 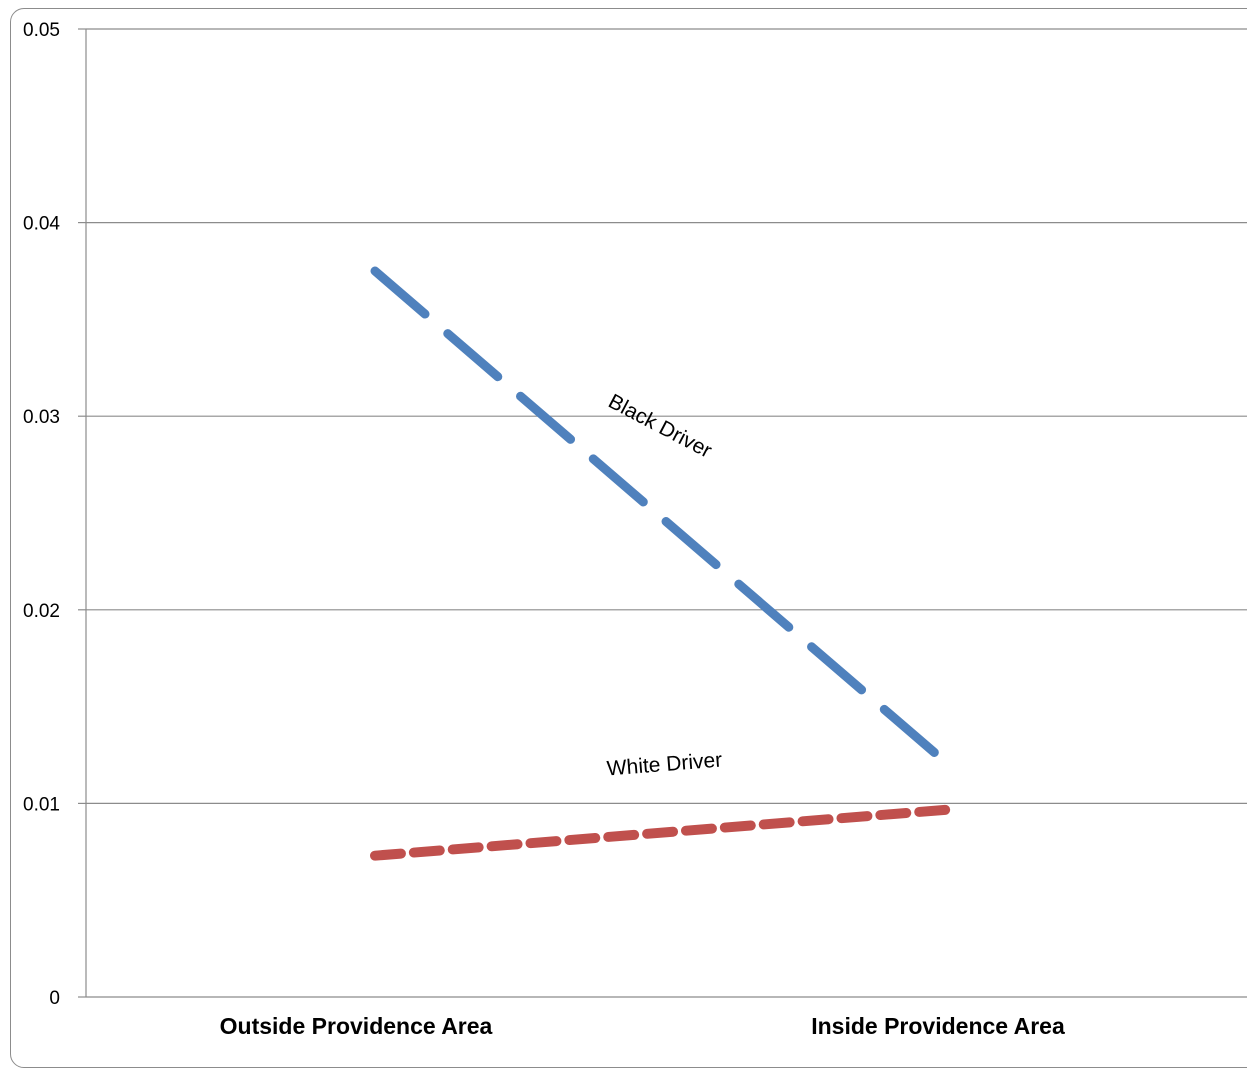 What do you see at coordinates (41, 30) in the screenshot?
I see `y-tick-label: 0.05` at bounding box center [41, 30].